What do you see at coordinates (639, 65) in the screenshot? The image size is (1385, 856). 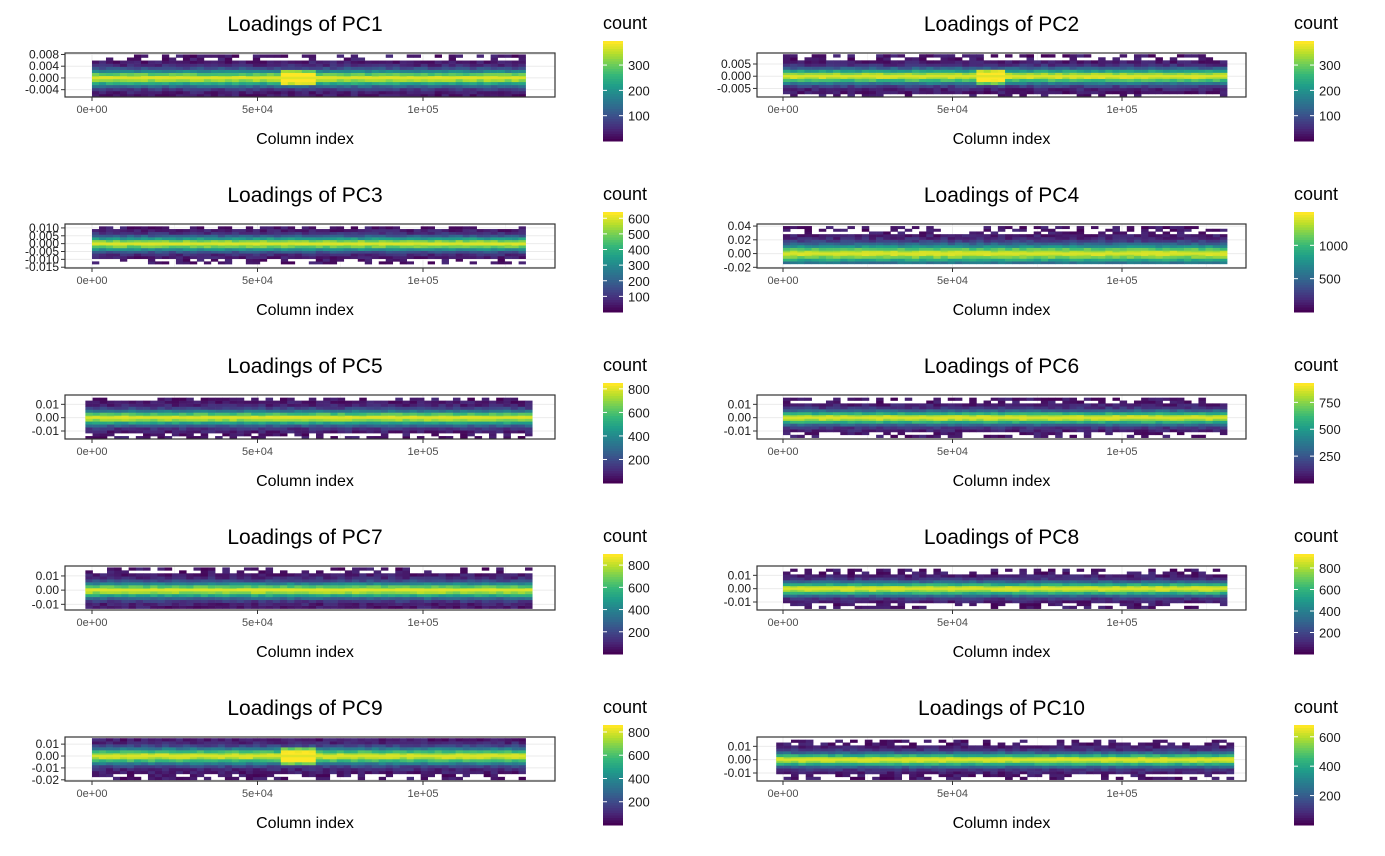 I see `legend-tick-label: 300` at bounding box center [639, 65].